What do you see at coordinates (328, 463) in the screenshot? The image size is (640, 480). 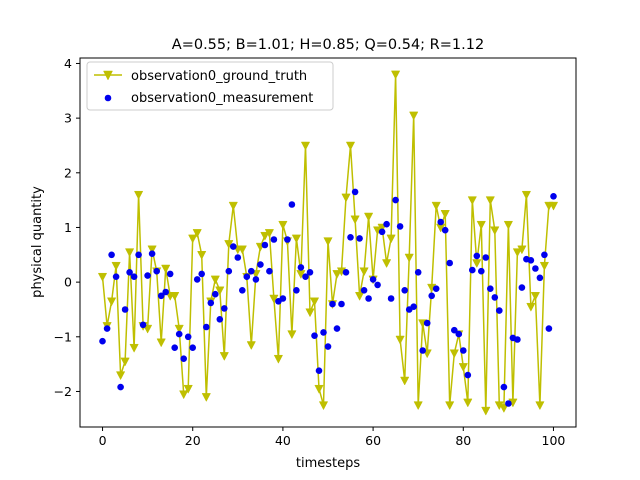 I see `x-axis-label: timesteps` at bounding box center [328, 463].